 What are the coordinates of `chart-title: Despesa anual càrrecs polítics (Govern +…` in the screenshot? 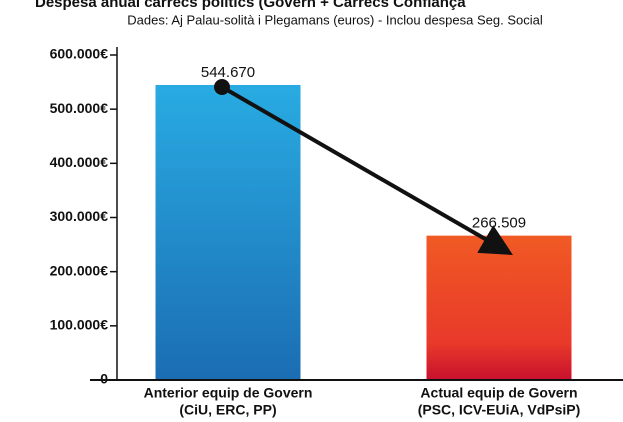 It's located at (250, 5).